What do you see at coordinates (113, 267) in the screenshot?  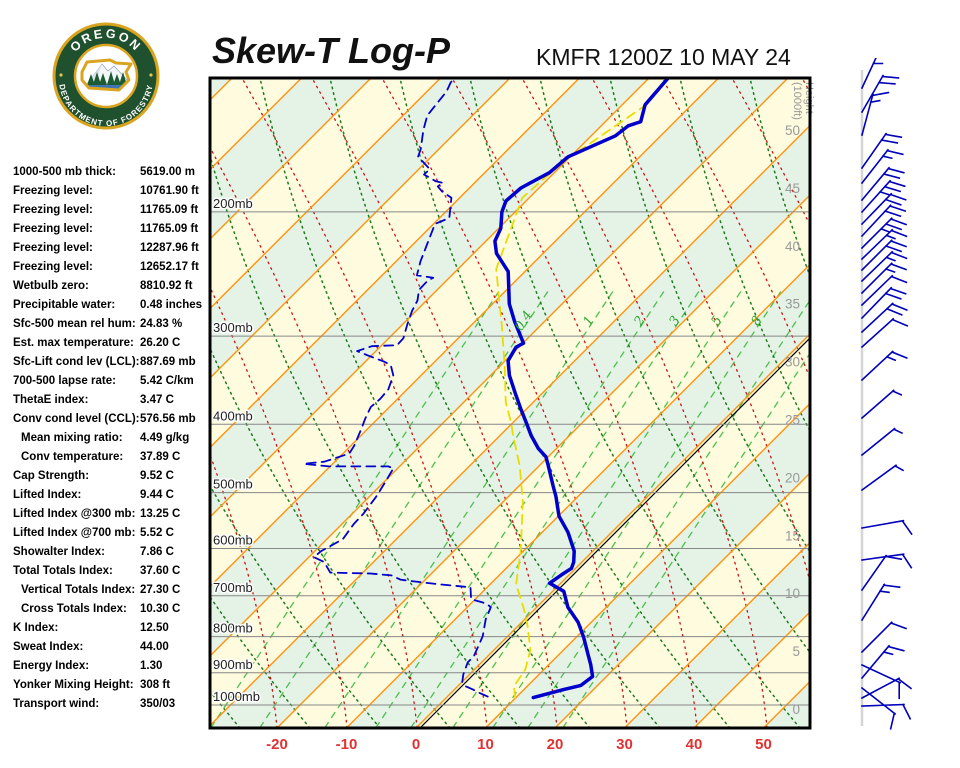 I see `stat-row: Freezing level: 12652.17 ft` at bounding box center [113, 267].